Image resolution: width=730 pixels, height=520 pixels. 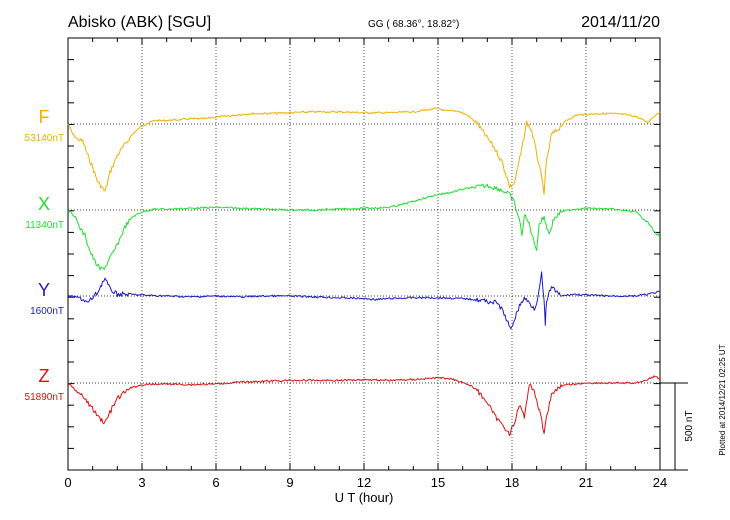 I want to click on series-name-f: F, so click(x=44, y=117).